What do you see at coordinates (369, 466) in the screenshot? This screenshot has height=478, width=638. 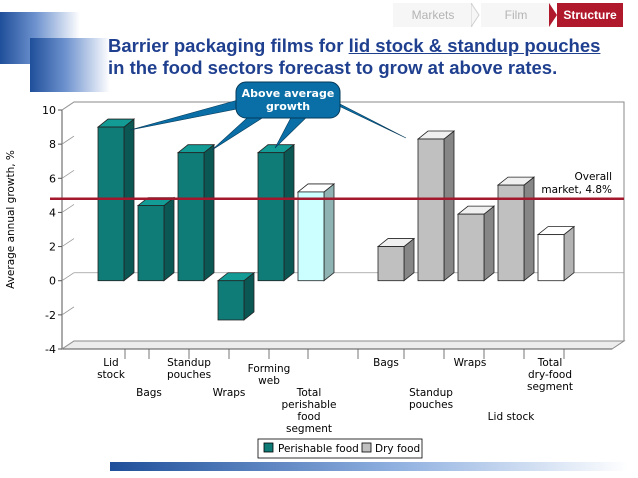 I see `decor-gradient-bottom` at bounding box center [369, 466].